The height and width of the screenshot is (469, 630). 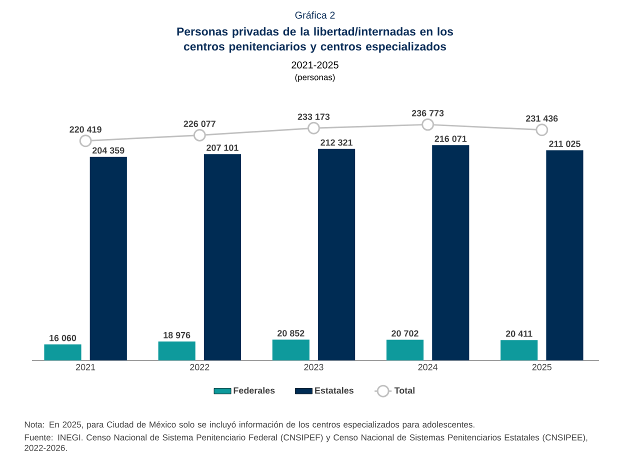 I want to click on data-label: 20 852, so click(x=291, y=333).